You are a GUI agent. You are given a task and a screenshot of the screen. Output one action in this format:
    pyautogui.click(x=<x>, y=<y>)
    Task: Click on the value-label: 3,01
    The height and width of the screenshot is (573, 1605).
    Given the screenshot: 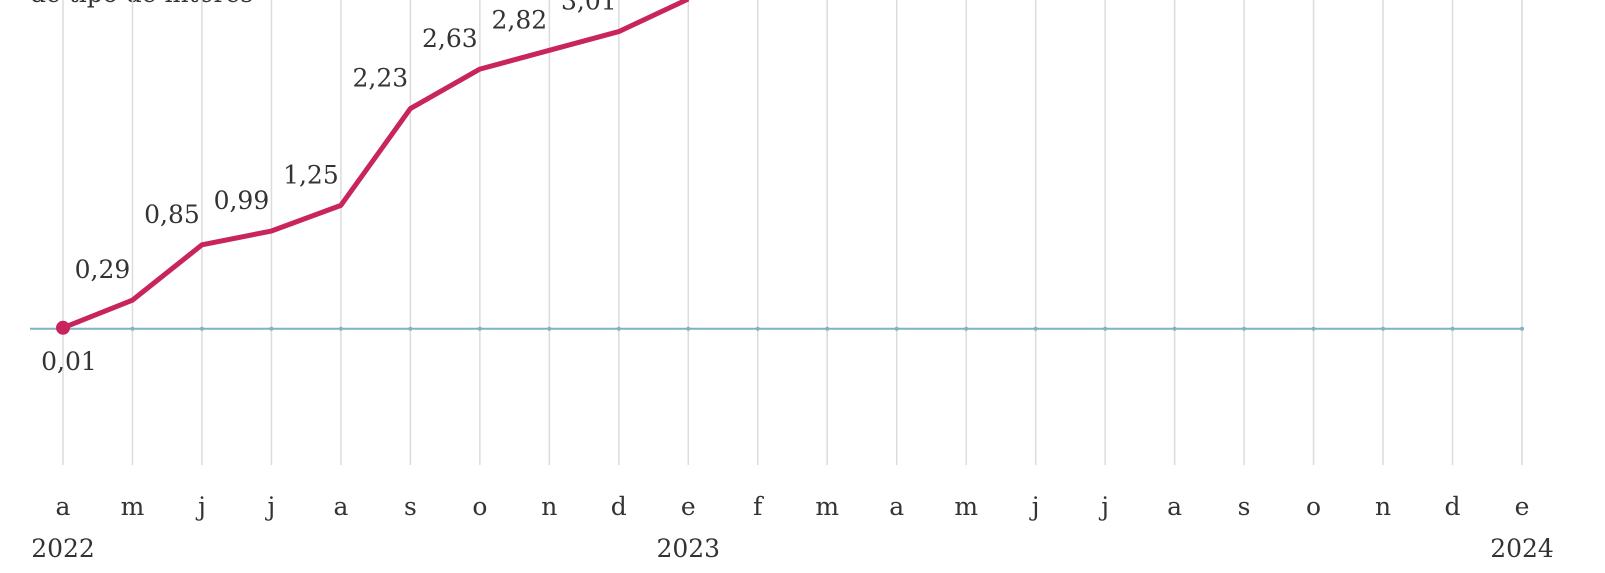 What is the action you would take?
    pyautogui.click(x=589, y=8)
    